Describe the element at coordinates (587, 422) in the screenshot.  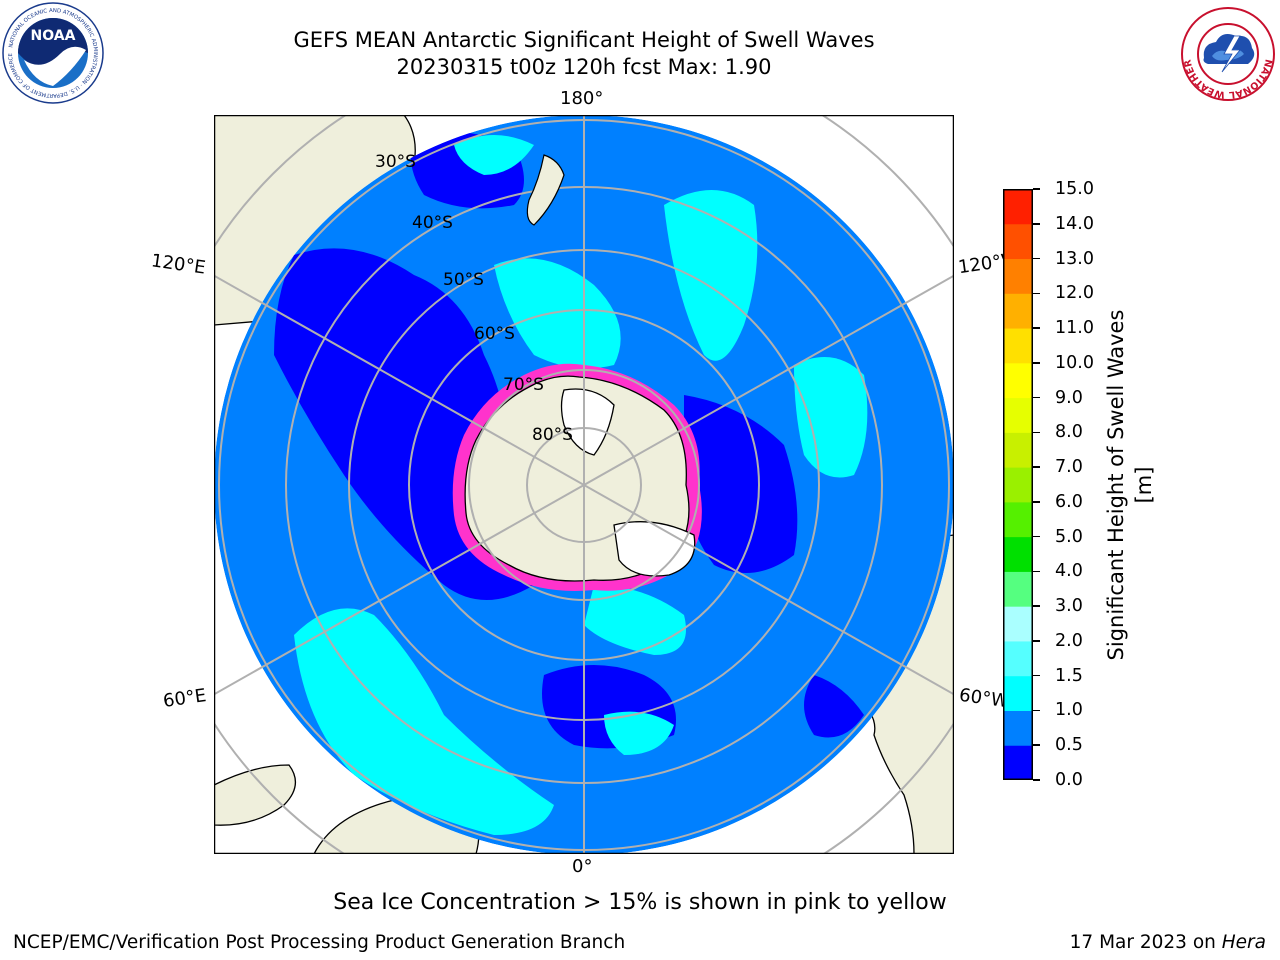
I see `ross-ice-shelf` at that location.